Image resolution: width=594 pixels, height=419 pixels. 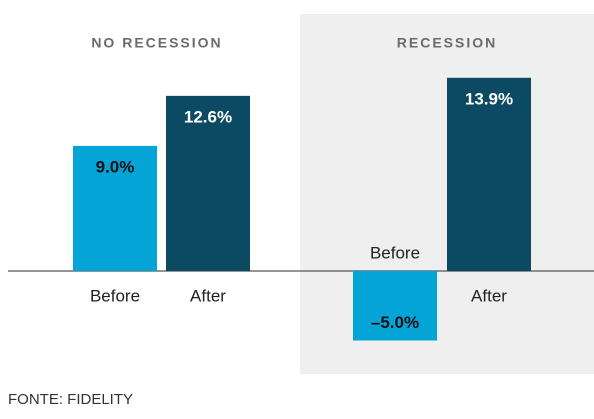 I want to click on panel-title: RECESSION, so click(x=447, y=43).